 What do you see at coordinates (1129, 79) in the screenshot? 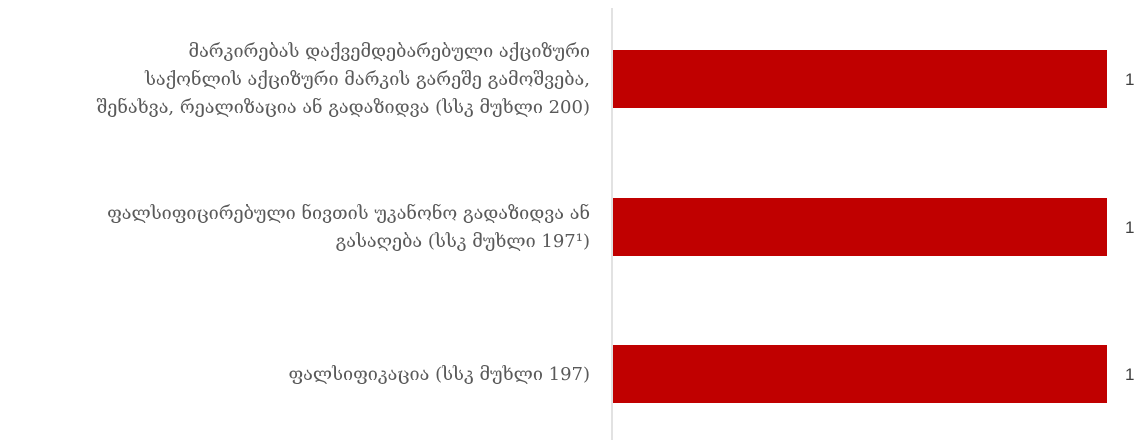
I see `data-label-1: 1` at bounding box center [1129, 79].